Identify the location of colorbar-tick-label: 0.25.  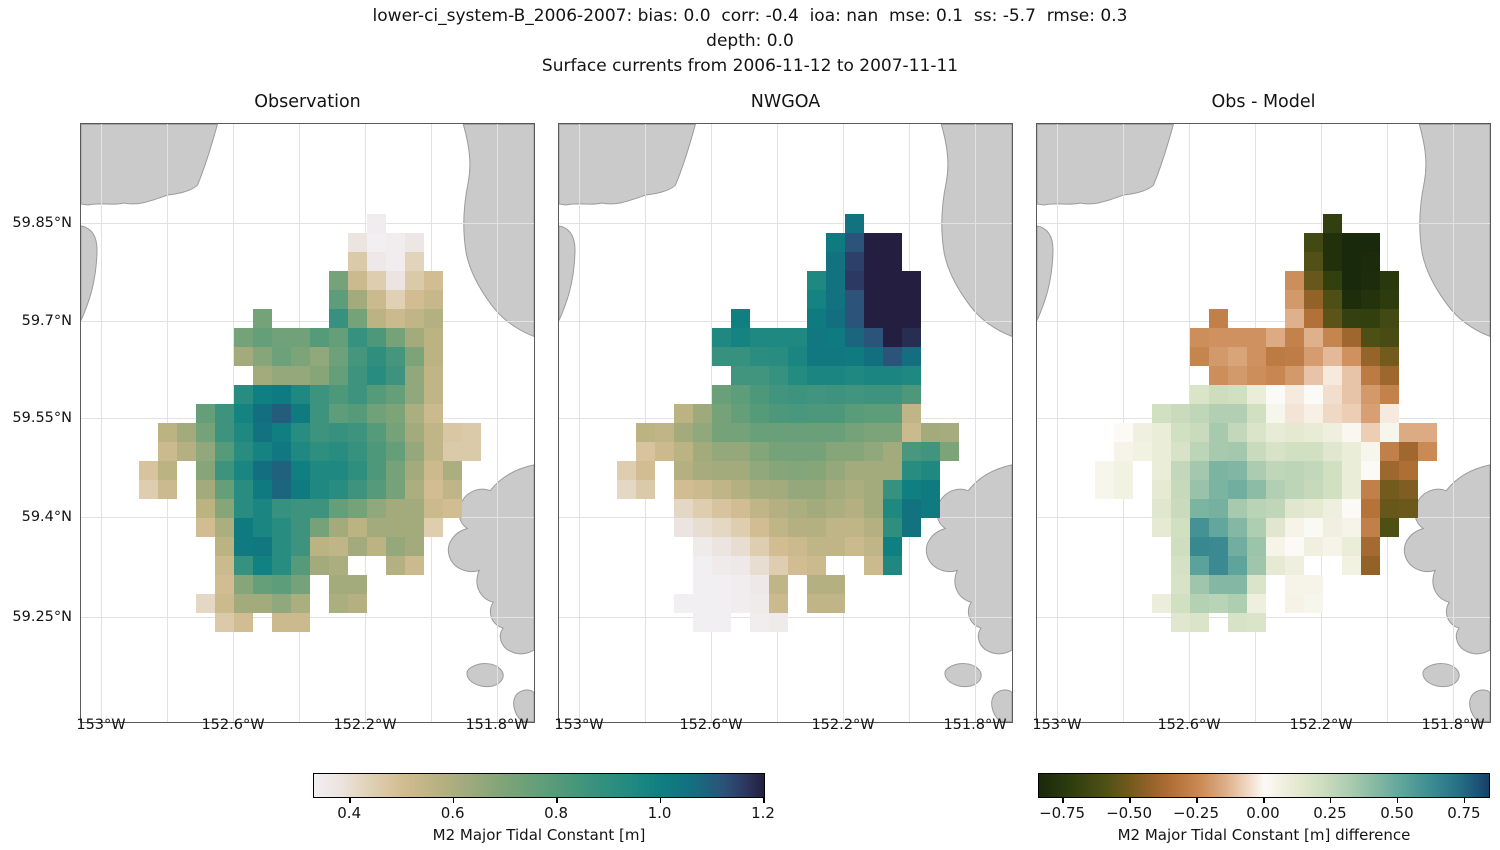
(1330, 813).